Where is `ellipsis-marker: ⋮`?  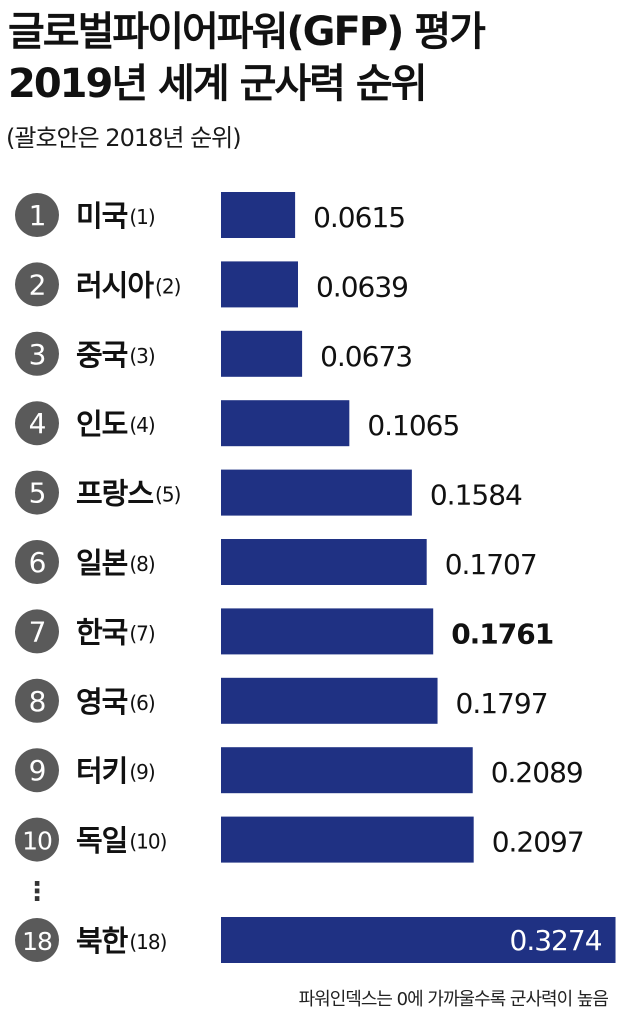
ellipsis-marker: ⋮ is located at coordinates (37, 892).